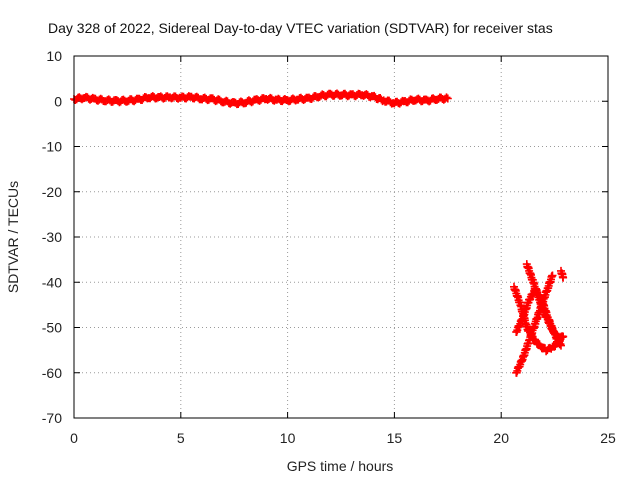 Image resolution: width=640 pixels, height=480 pixels. Describe the element at coordinates (395, 438) in the screenshot. I see `x-tick-label: 15` at that location.